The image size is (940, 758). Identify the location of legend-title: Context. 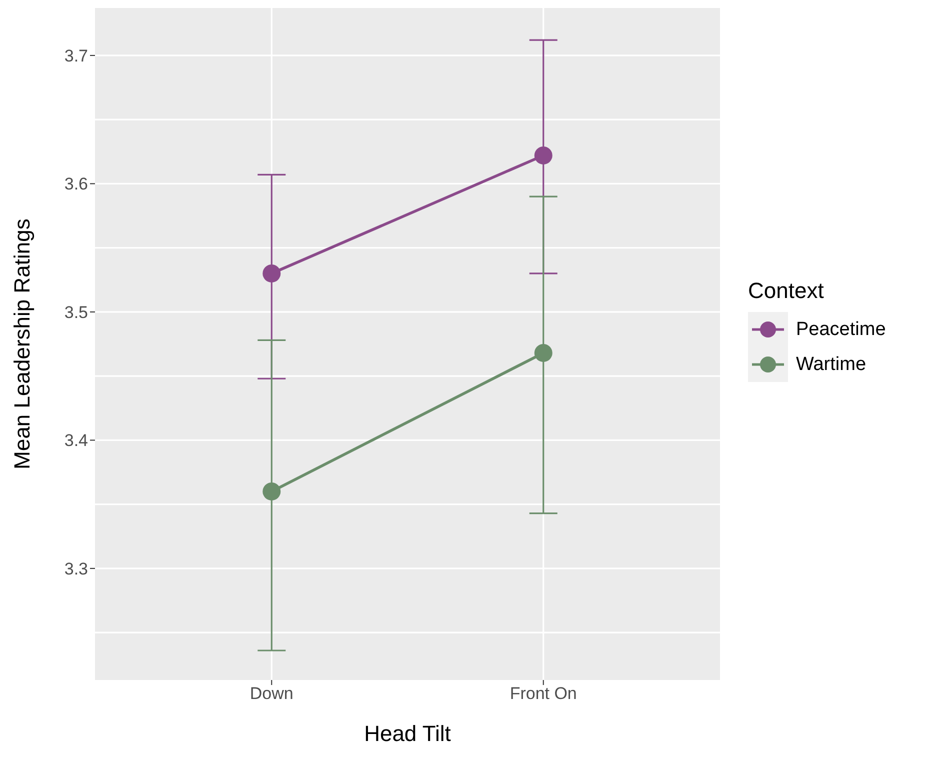
(786, 291).